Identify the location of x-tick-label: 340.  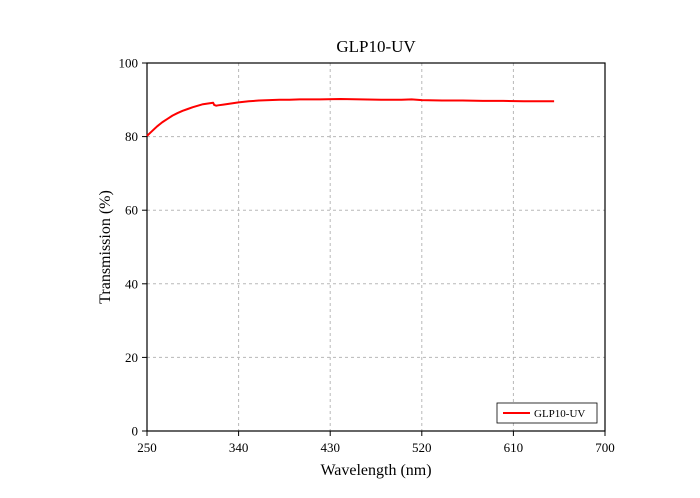
(239, 447).